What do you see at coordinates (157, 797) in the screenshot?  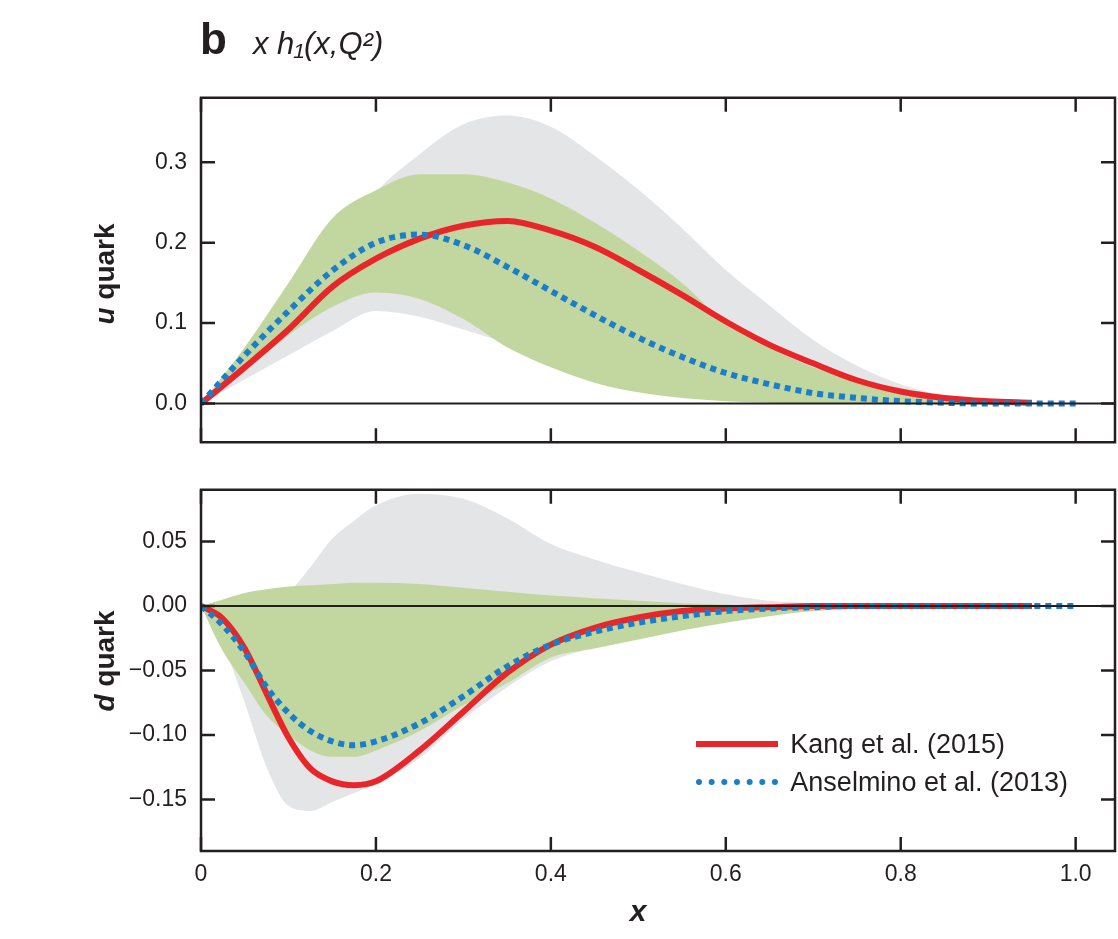 I see `y-tick-label: −0.15` at bounding box center [157, 797].